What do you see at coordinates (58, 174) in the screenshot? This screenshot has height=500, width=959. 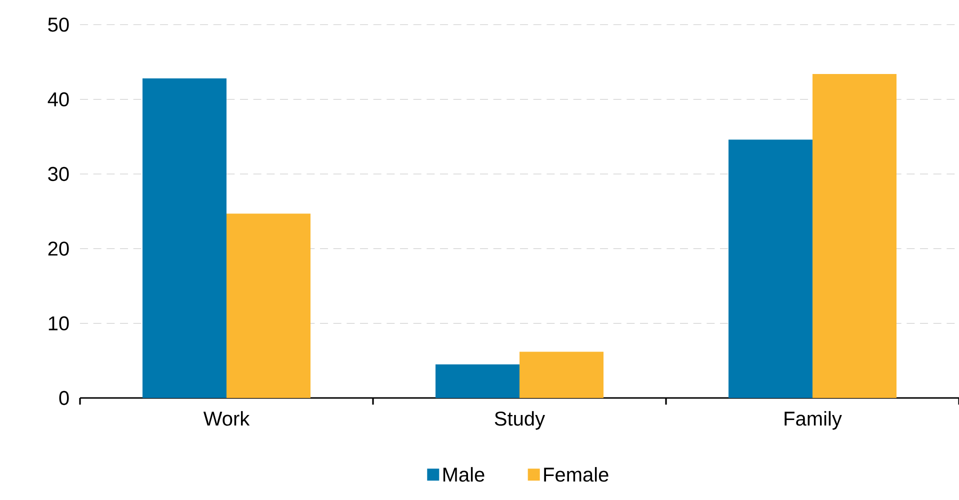 I see `y-tick-label: 30` at bounding box center [58, 174].